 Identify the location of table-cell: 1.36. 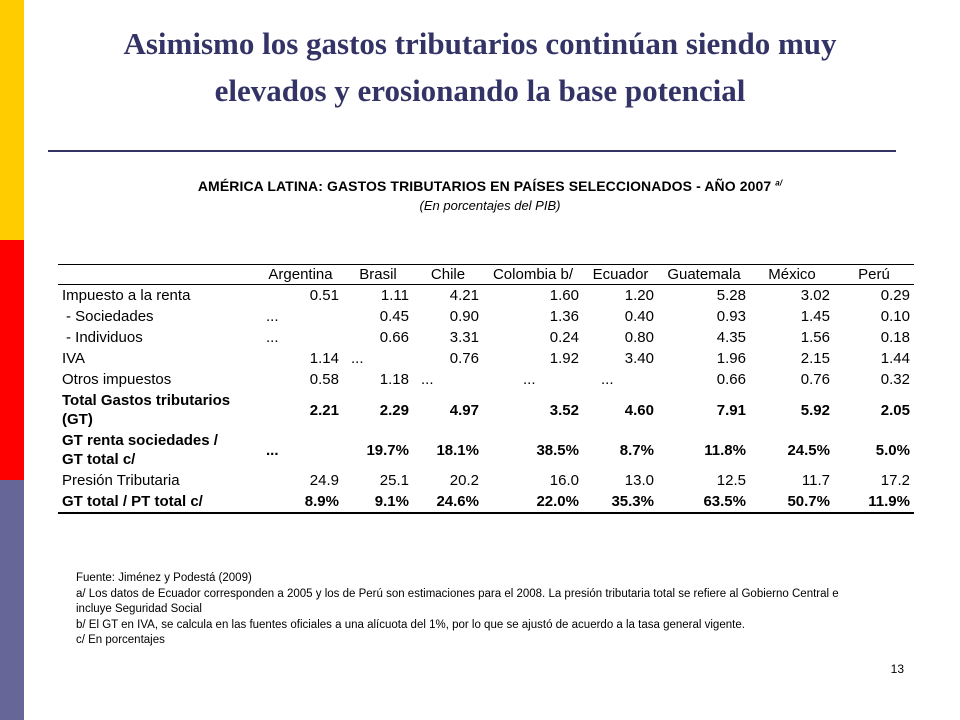
(564, 316).